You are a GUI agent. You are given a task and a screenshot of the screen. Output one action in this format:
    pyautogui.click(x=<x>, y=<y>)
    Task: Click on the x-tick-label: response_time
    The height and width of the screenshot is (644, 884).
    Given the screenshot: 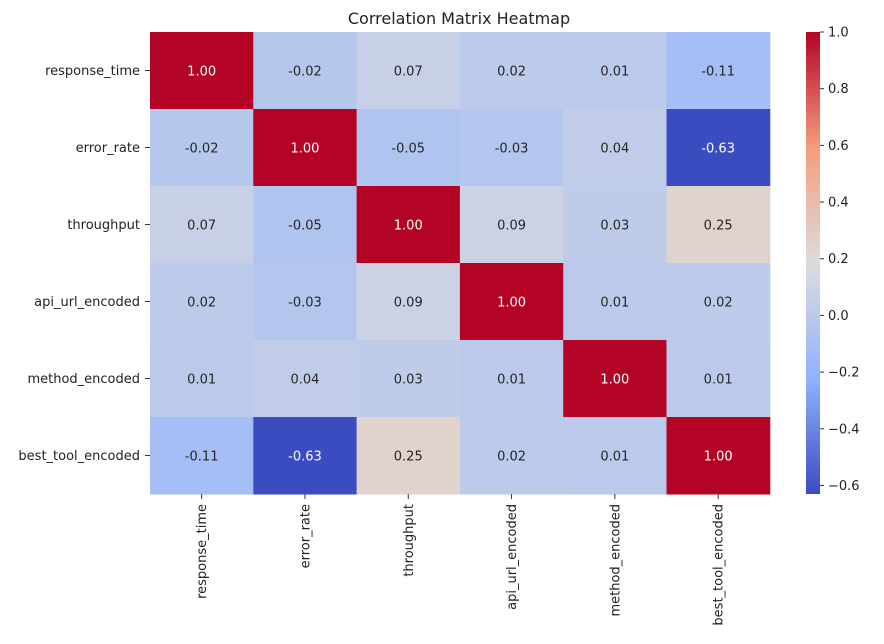 What is the action you would take?
    pyautogui.click(x=202, y=551)
    